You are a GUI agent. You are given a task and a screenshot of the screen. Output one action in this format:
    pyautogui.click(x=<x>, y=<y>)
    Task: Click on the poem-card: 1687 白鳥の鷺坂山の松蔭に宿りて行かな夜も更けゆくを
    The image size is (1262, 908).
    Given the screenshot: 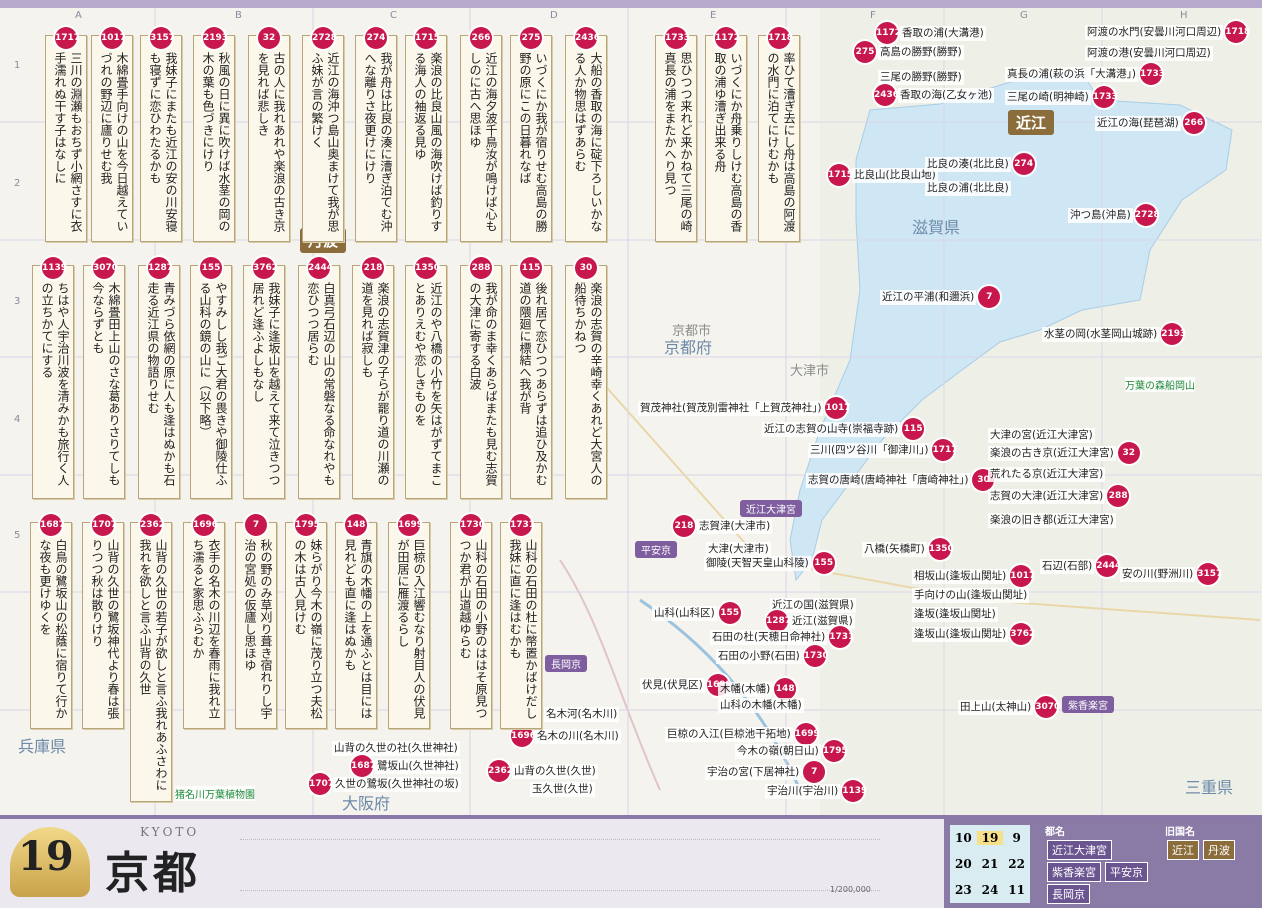 What is the action you would take?
    pyautogui.click(x=51, y=621)
    